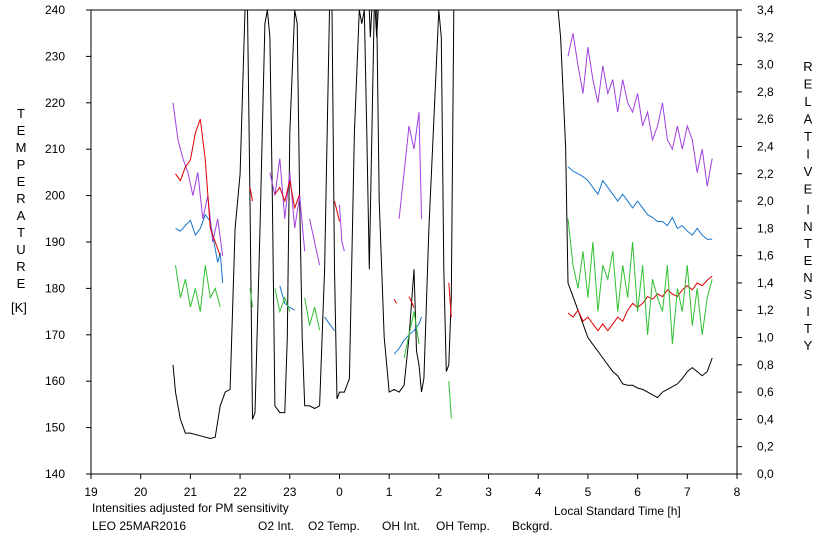 This screenshot has width=828, height=539. Describe the element at coordinates (276, 526) in the screenshot. I see `legend-o2-int: O2 Int.` at that location.